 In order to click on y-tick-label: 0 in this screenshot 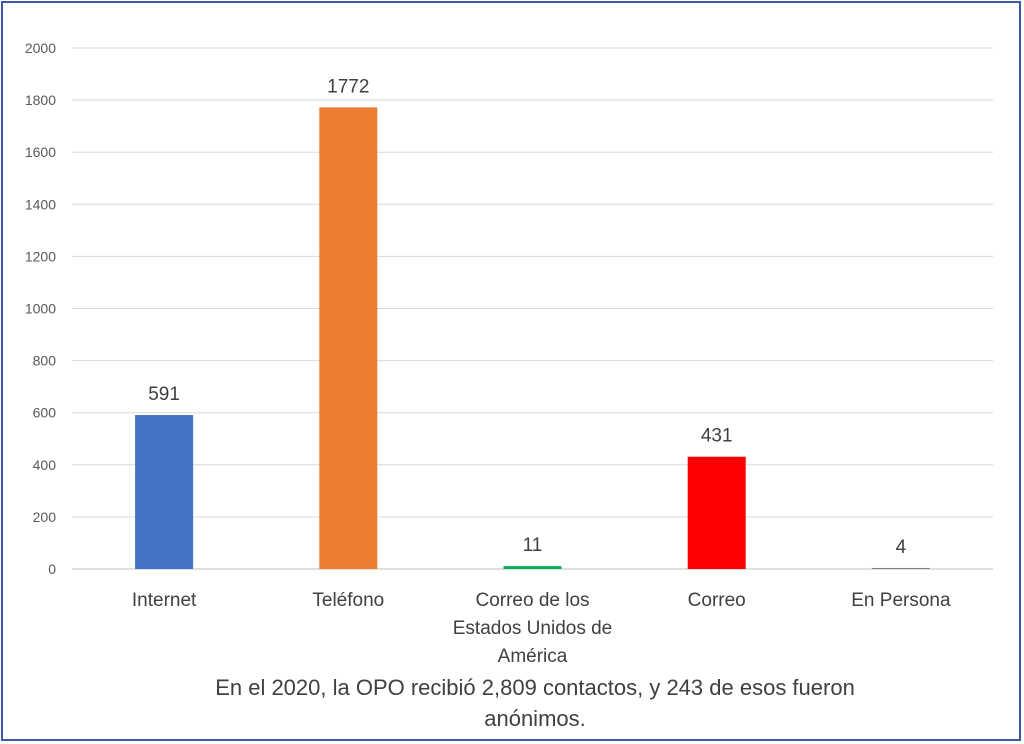, I will do `click(52, 569)`.